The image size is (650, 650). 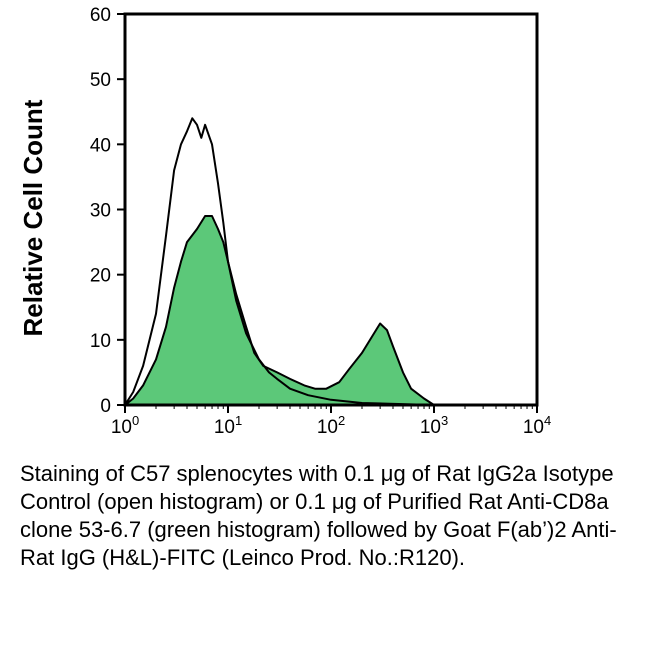 I want to click on x-tick-label: 10¹, so click(x=228, y=425).